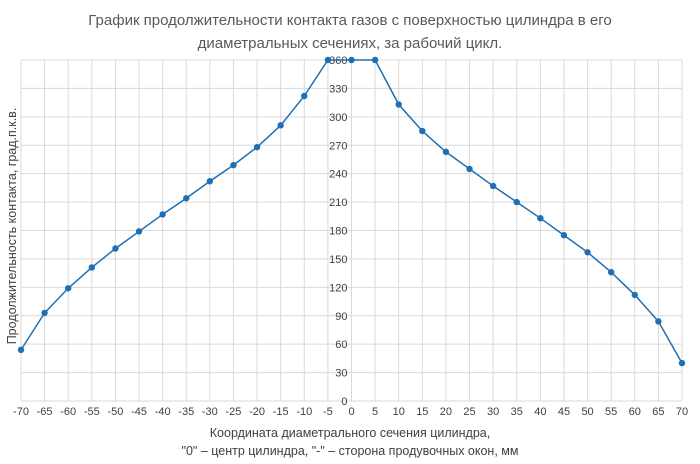  What do you see at coordinates (338, 260) in the screenshot?
I see `y-tick-label: 150` at bounding box center [338, 260].